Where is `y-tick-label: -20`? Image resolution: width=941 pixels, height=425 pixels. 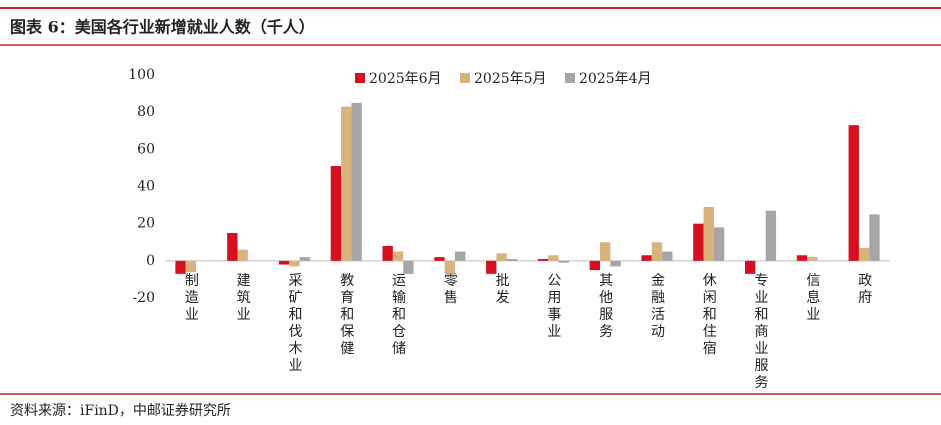 y-tick-label: -20 is located at coordinates (143, 298).